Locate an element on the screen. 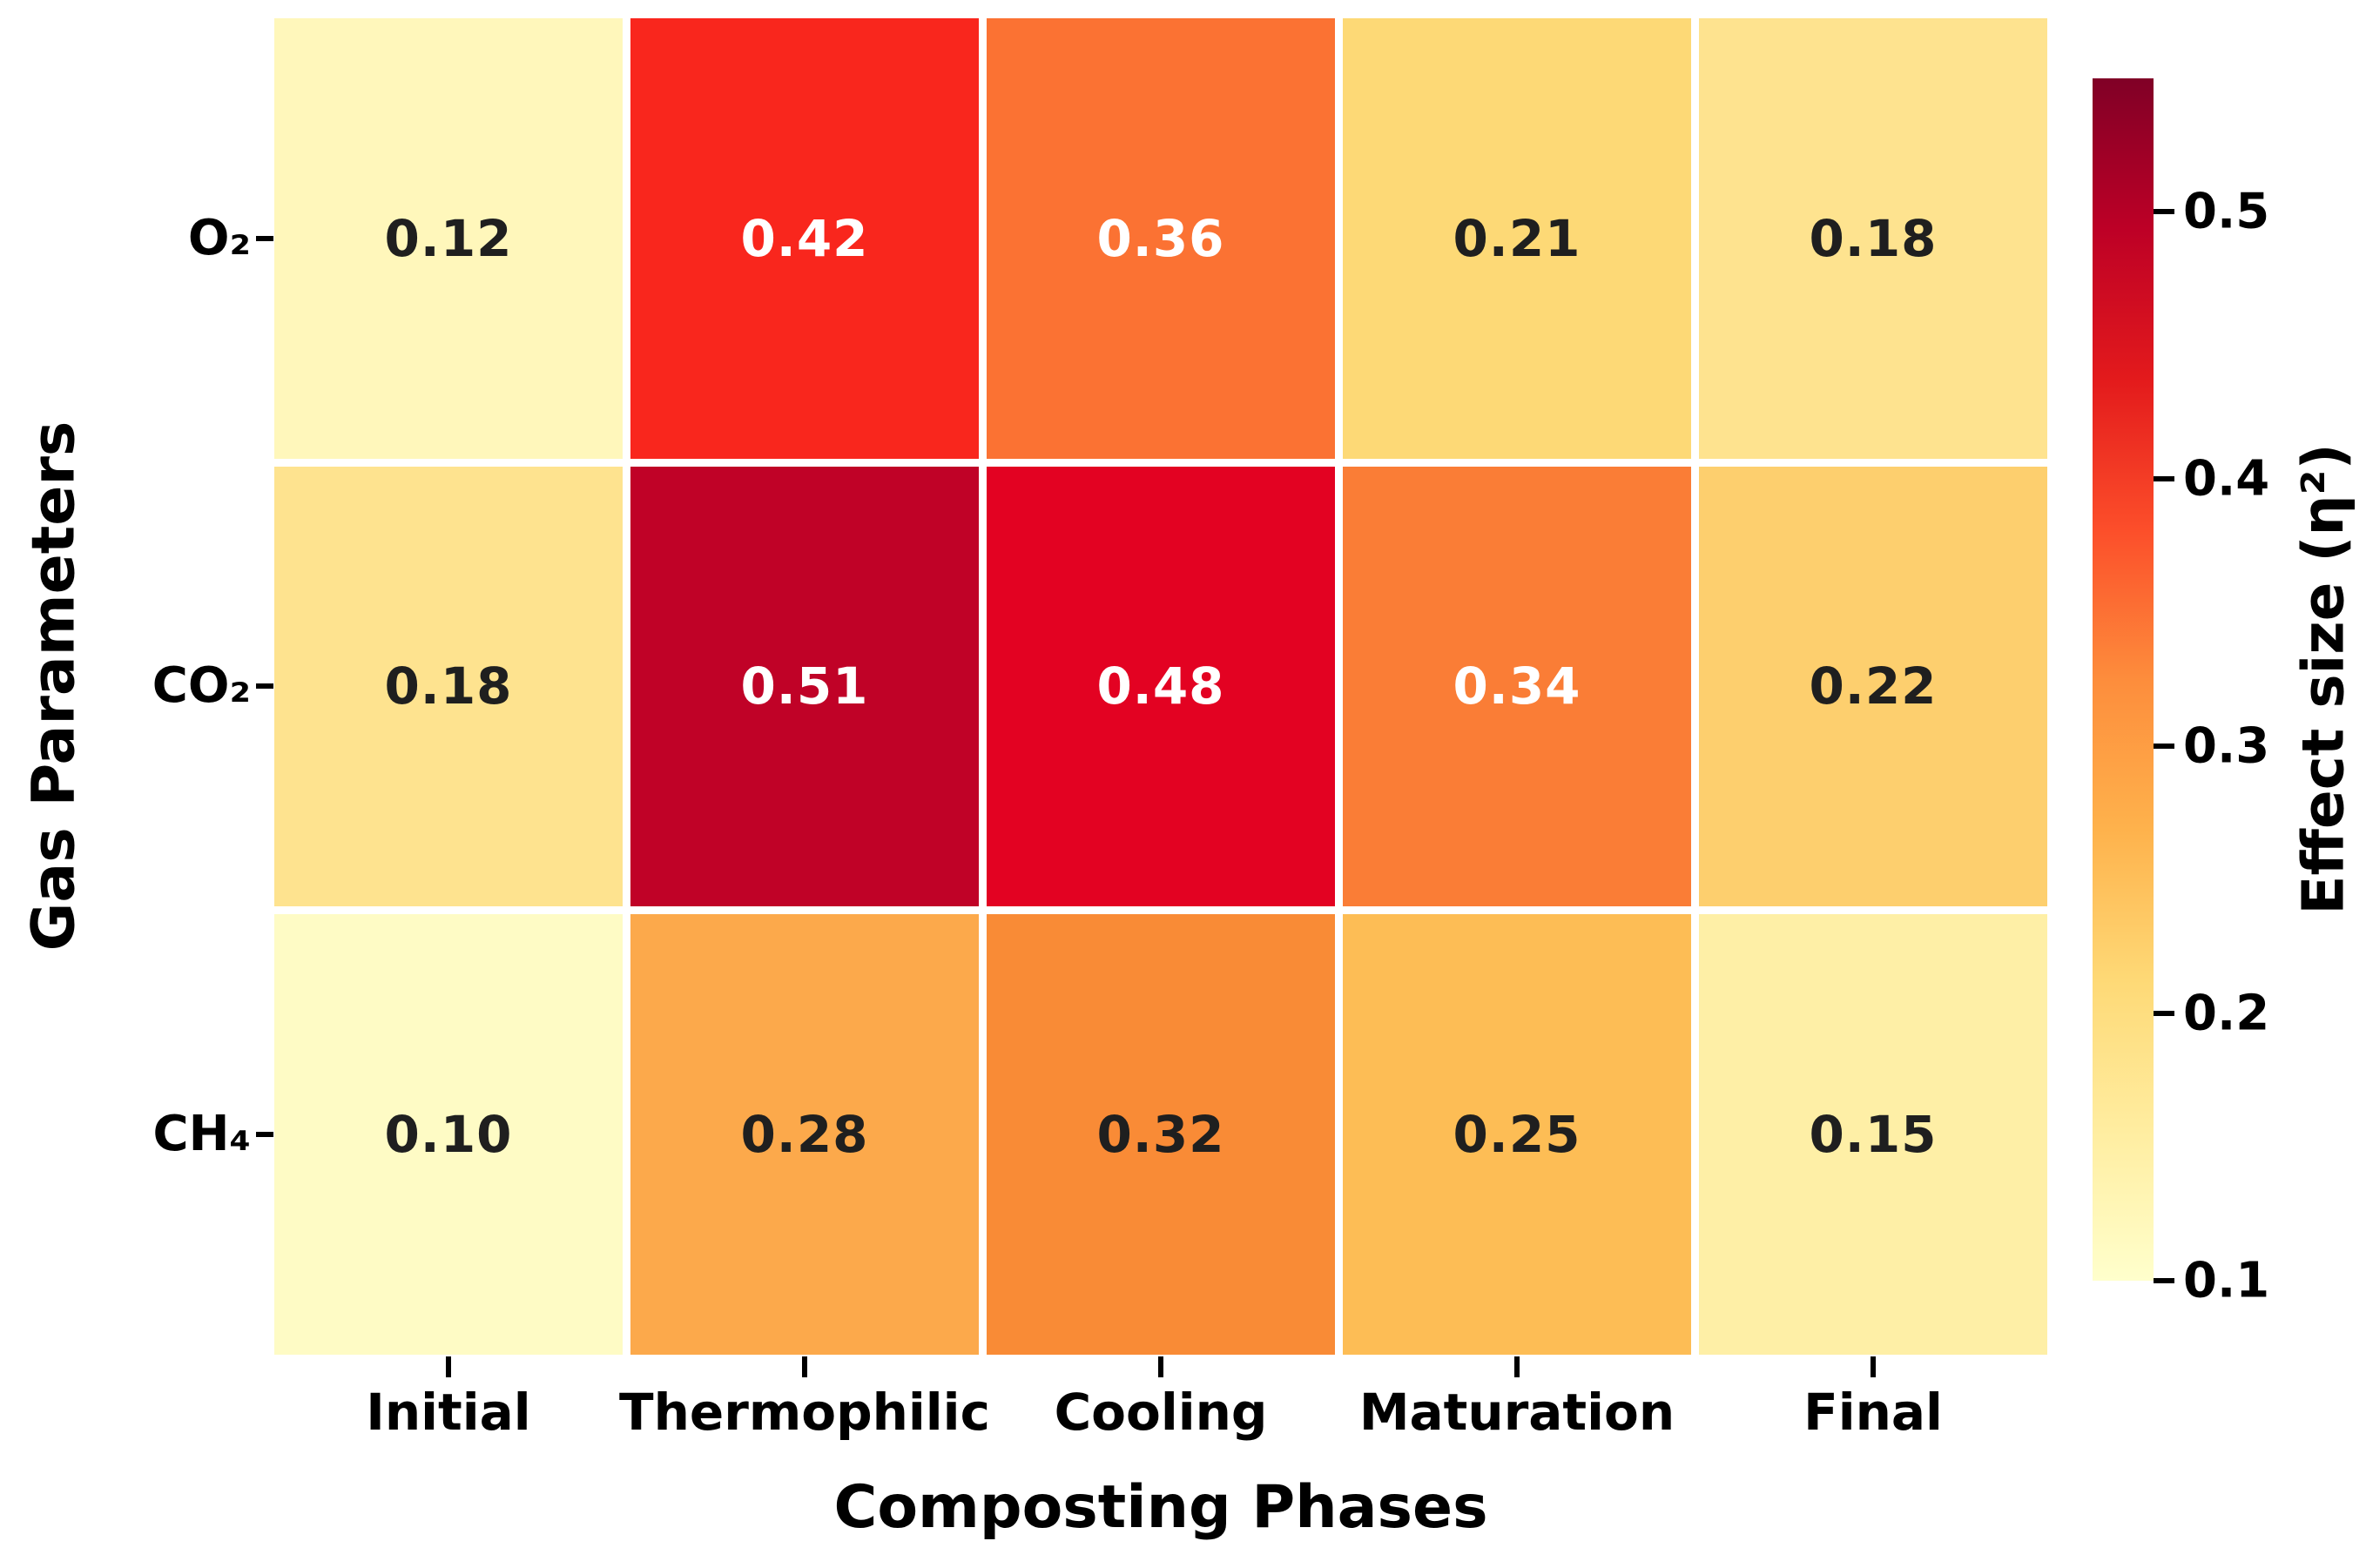 The width and height of the screenshot is (2366, 1568). heatmap-cell: 0.32 is located at coordinates (1161, 1134).